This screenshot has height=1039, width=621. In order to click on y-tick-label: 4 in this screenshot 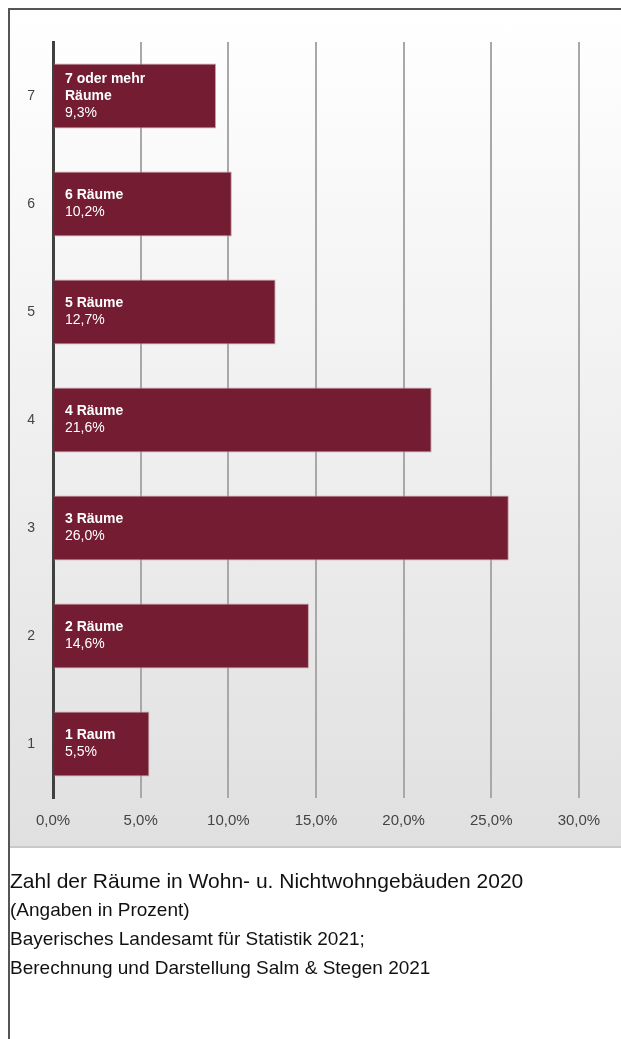, I will do `click(31, 418)`.